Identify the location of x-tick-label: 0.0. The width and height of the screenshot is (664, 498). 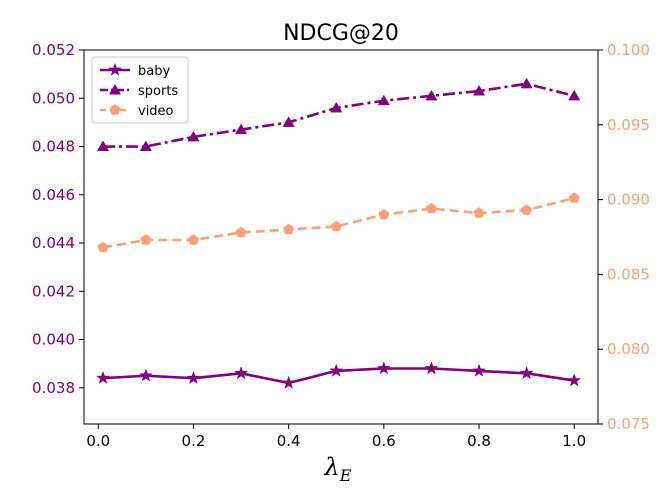
(98, 441).